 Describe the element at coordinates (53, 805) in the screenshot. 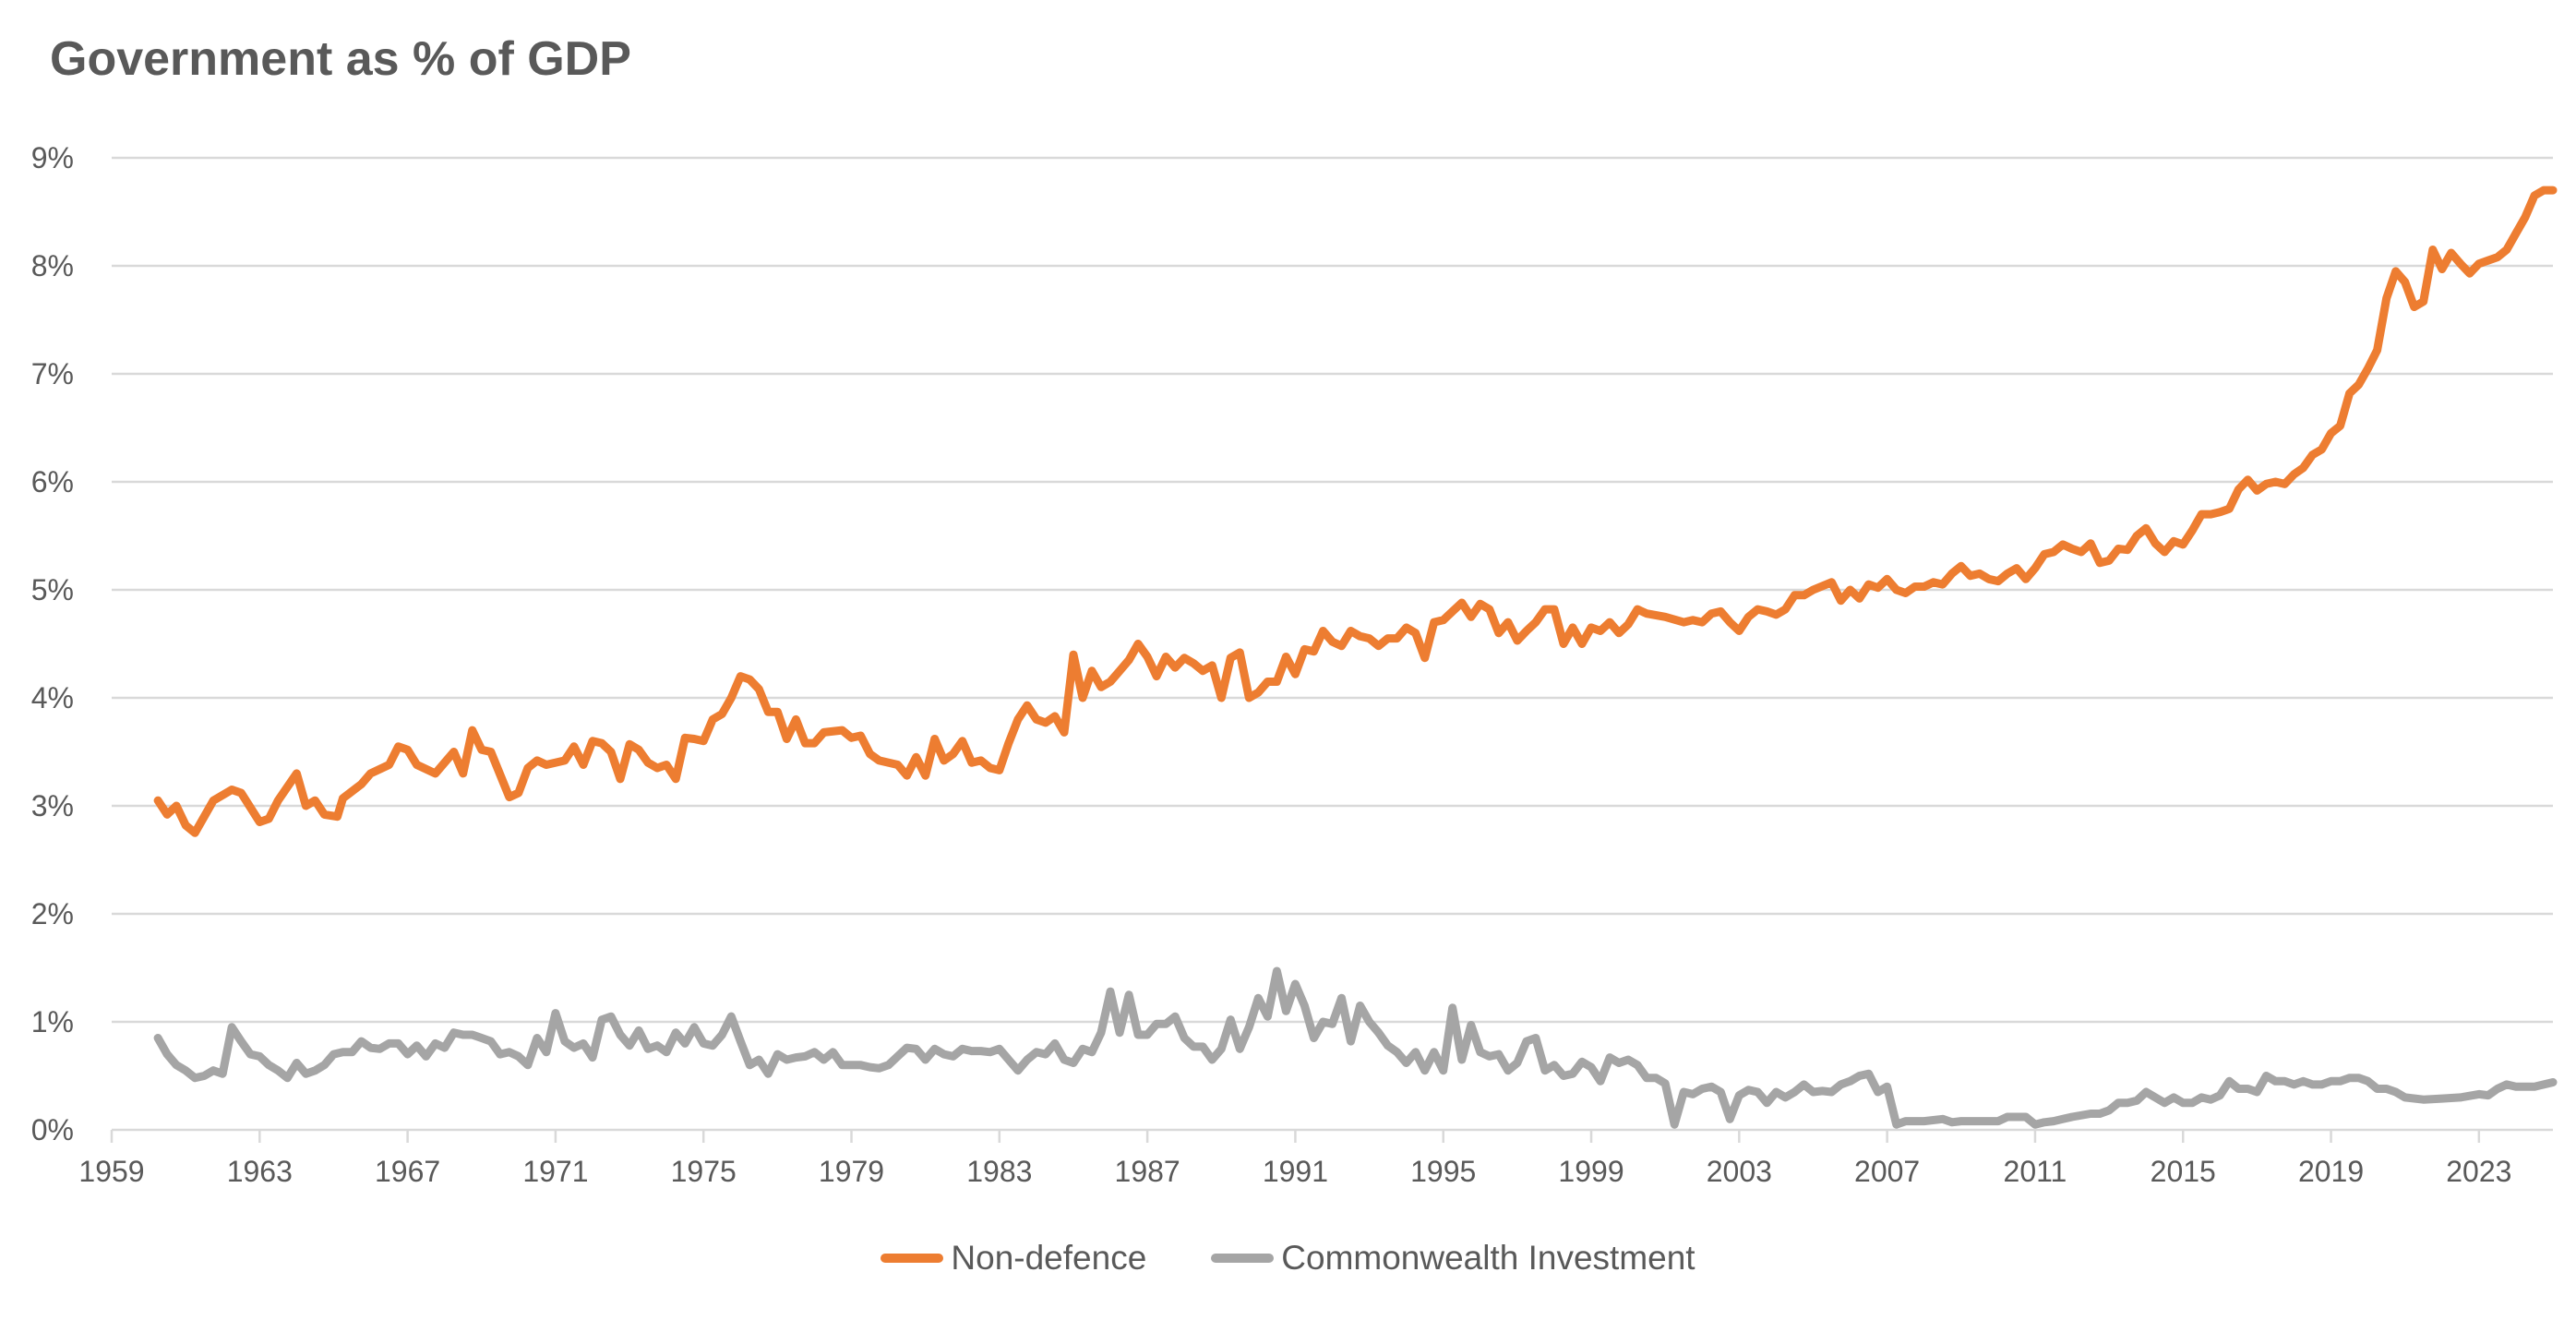

I see `y-tick-label: 3%` at that location.